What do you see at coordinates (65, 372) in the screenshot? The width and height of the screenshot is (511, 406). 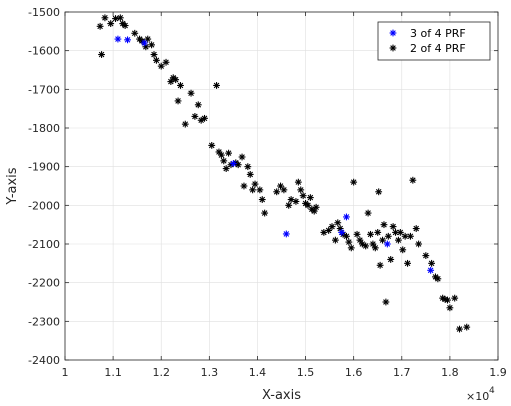 I see `x-tick-label: 1` at bounding box center [65, 372].